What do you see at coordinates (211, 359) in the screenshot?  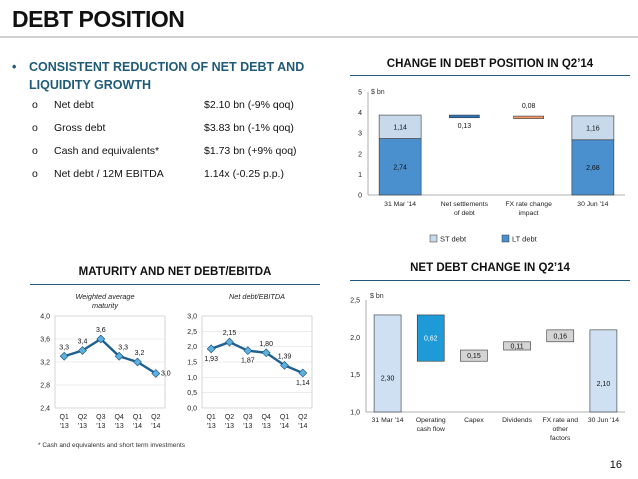 I see `data-label: 1,93` at bounding box center [211, 359].